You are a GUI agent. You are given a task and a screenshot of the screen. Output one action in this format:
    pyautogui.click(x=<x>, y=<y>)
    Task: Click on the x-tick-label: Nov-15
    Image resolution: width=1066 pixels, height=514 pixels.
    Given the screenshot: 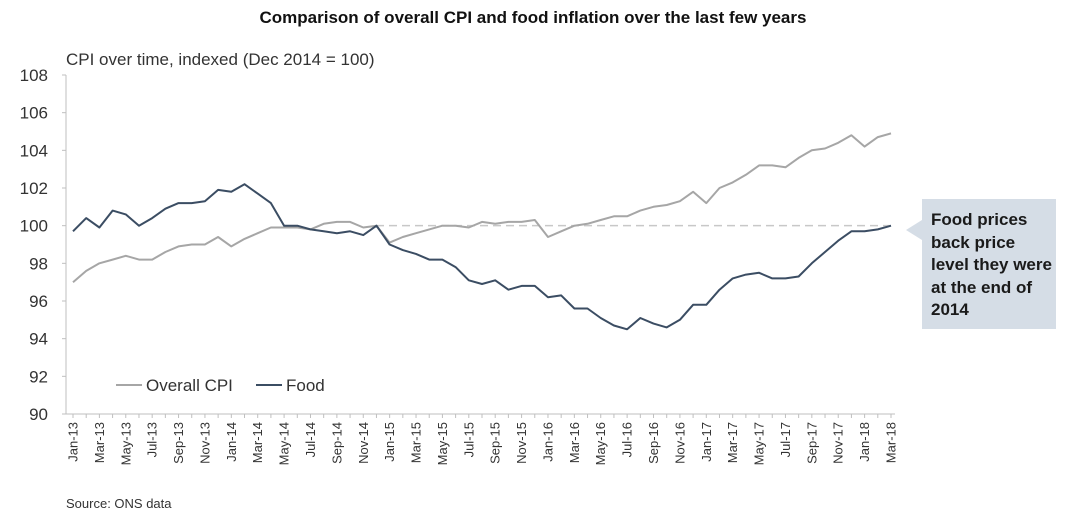 What is the action you would take?
    pyautogui.click(x=521, y=443)
    